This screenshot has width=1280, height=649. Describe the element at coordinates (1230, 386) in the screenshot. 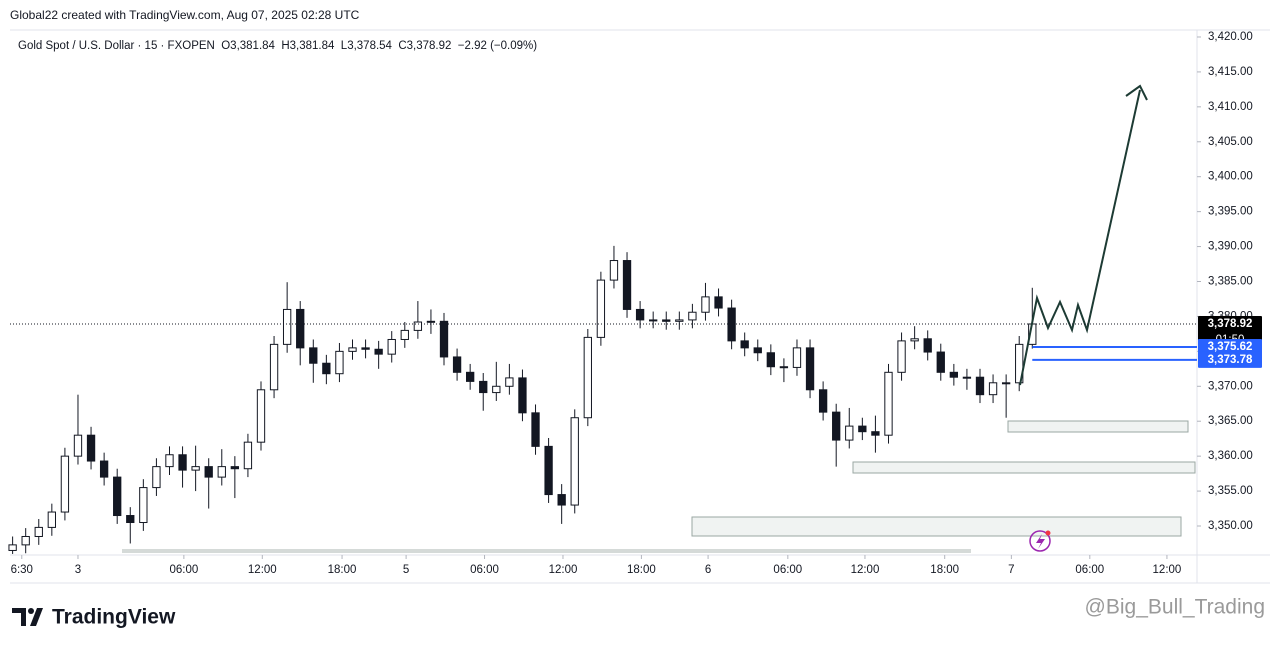

I see `y-tick-label: 3,370.00` at that location.